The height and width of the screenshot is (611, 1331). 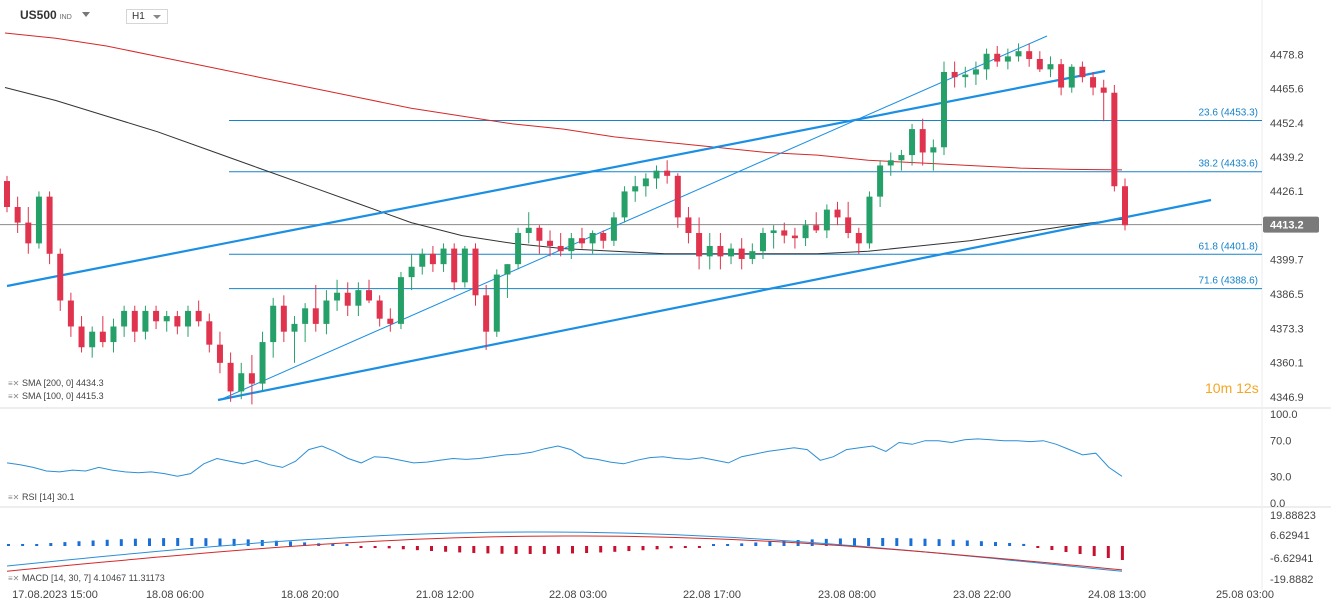 I want to click on rsi-tick-label: 0.0, so click(x=1277, y=504).